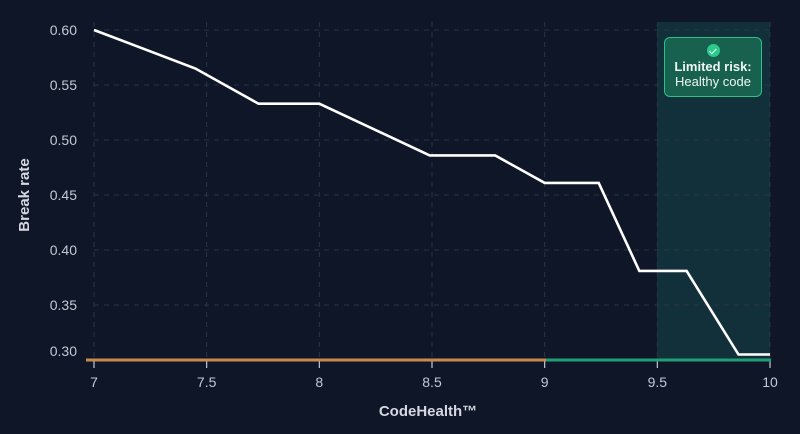 The image size is (800, 434). I want to click on y-tick-label: 0.45, so click(63, 195).